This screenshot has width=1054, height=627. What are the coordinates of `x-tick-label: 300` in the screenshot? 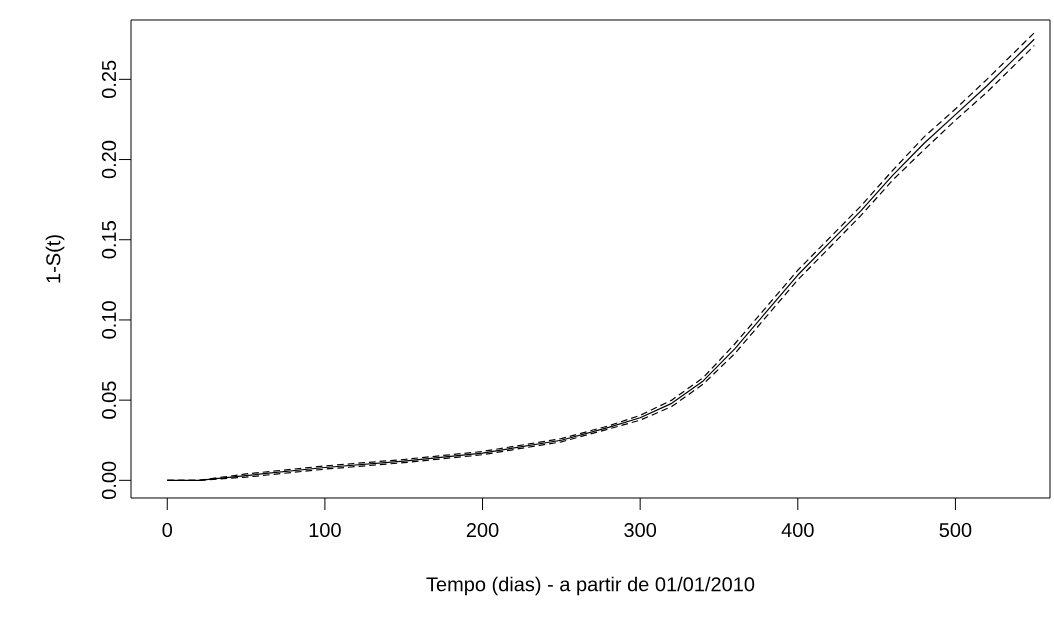 It's located at (640, 530).